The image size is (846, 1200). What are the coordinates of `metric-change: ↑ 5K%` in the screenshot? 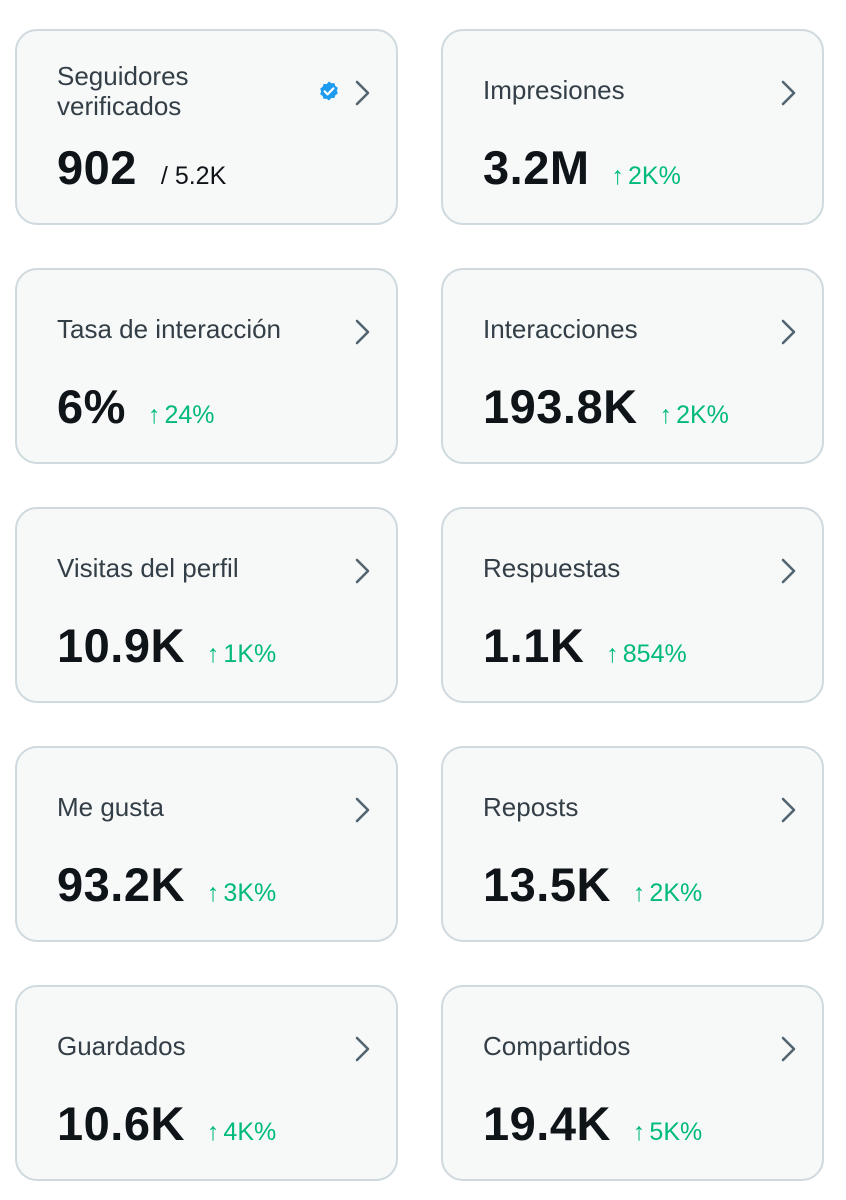 It's located at (667, 1132).